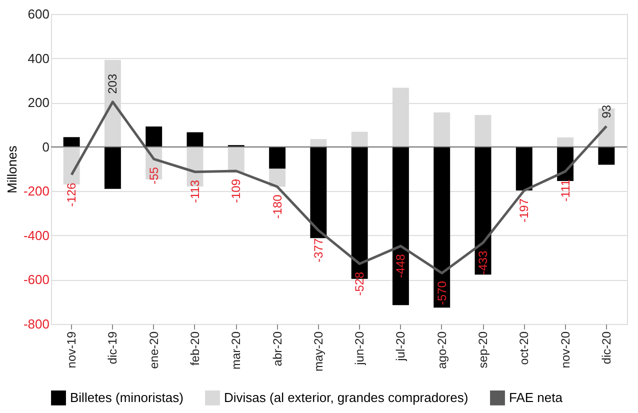 The height and width of the screenshot is (413, 638). I want to click on data-label: -113, so click(195, 192).